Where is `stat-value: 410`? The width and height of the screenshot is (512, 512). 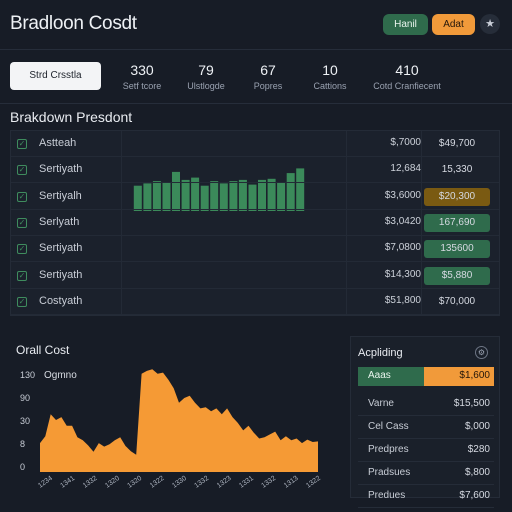
stat-value: 410 is located at coordinates (407, 70).